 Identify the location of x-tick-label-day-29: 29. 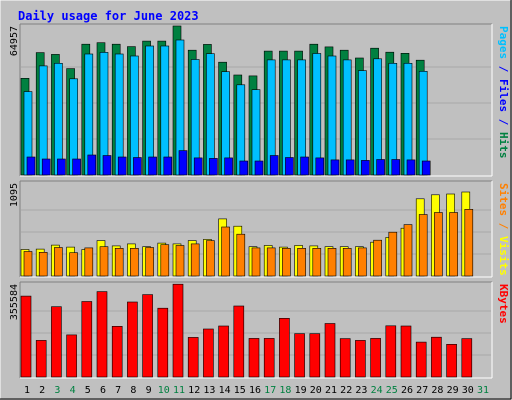
(453, 390).